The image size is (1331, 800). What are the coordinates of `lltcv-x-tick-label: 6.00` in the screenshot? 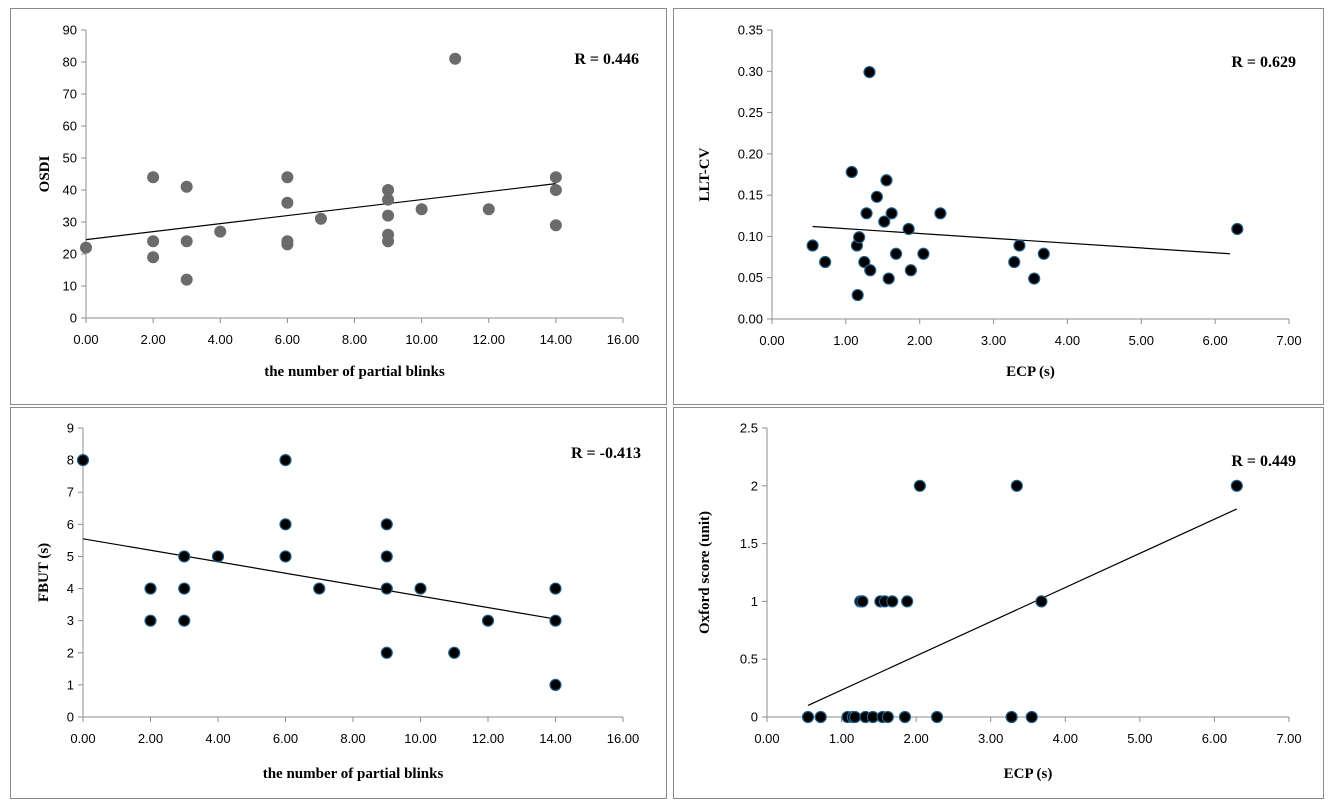 It's located at (1214, 340).